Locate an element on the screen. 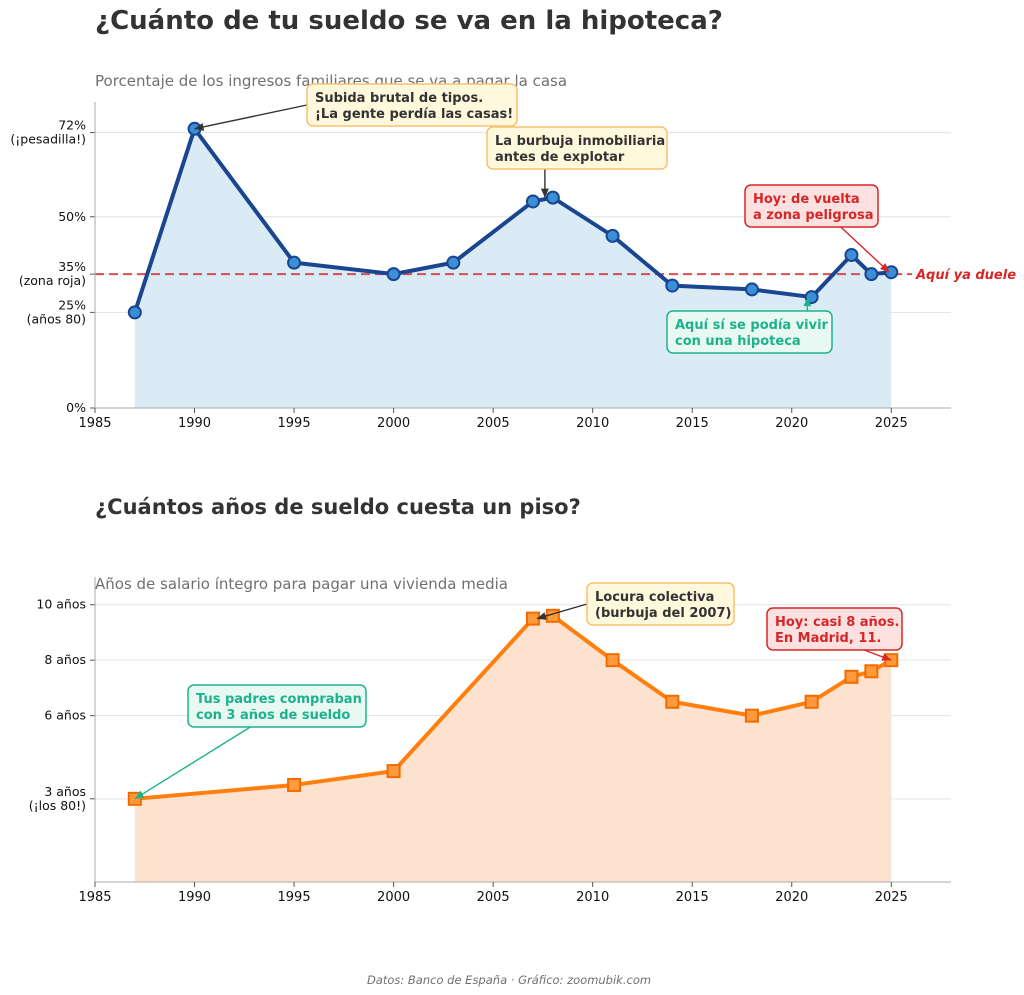  chart1-ytick-label: 25% is located at coordinates (72, 304).